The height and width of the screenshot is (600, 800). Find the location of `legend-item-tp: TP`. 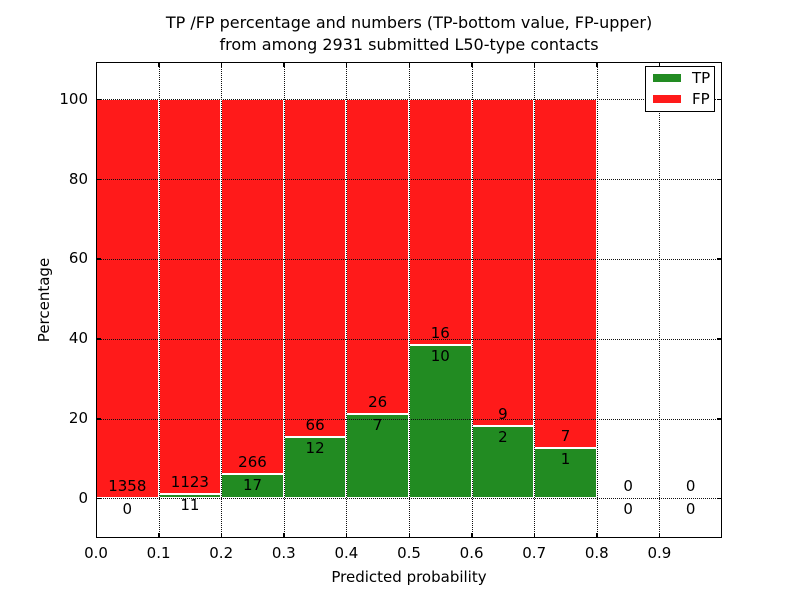

legend-item-tp: TP is located at coordinates (680, 78).